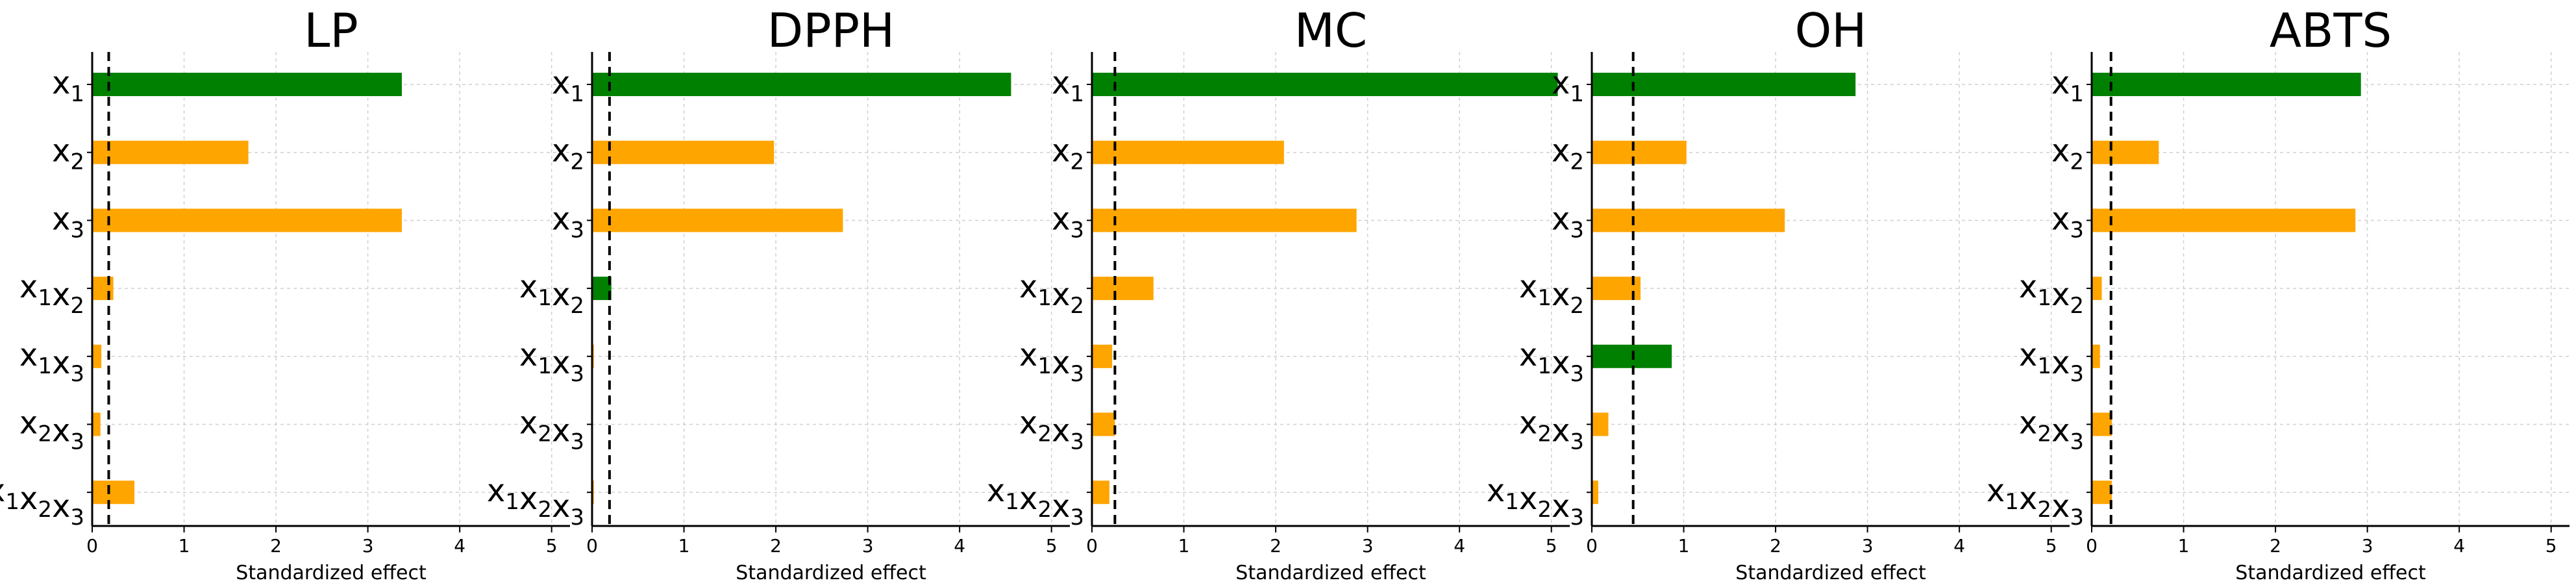 The image size is (2576, 587). What do you see at coordinates (331, 30) in the screenshot?
I see `panel-title: LP` at bounding box center [331, 30].